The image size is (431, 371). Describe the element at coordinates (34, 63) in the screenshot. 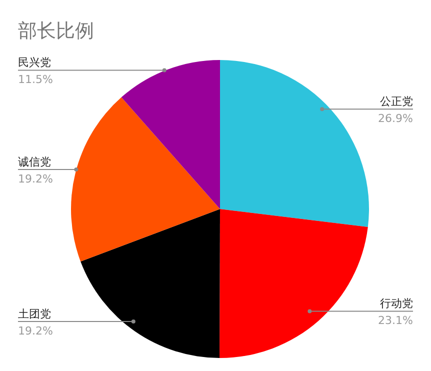

I see `slice-label: 民兴党` at that location.